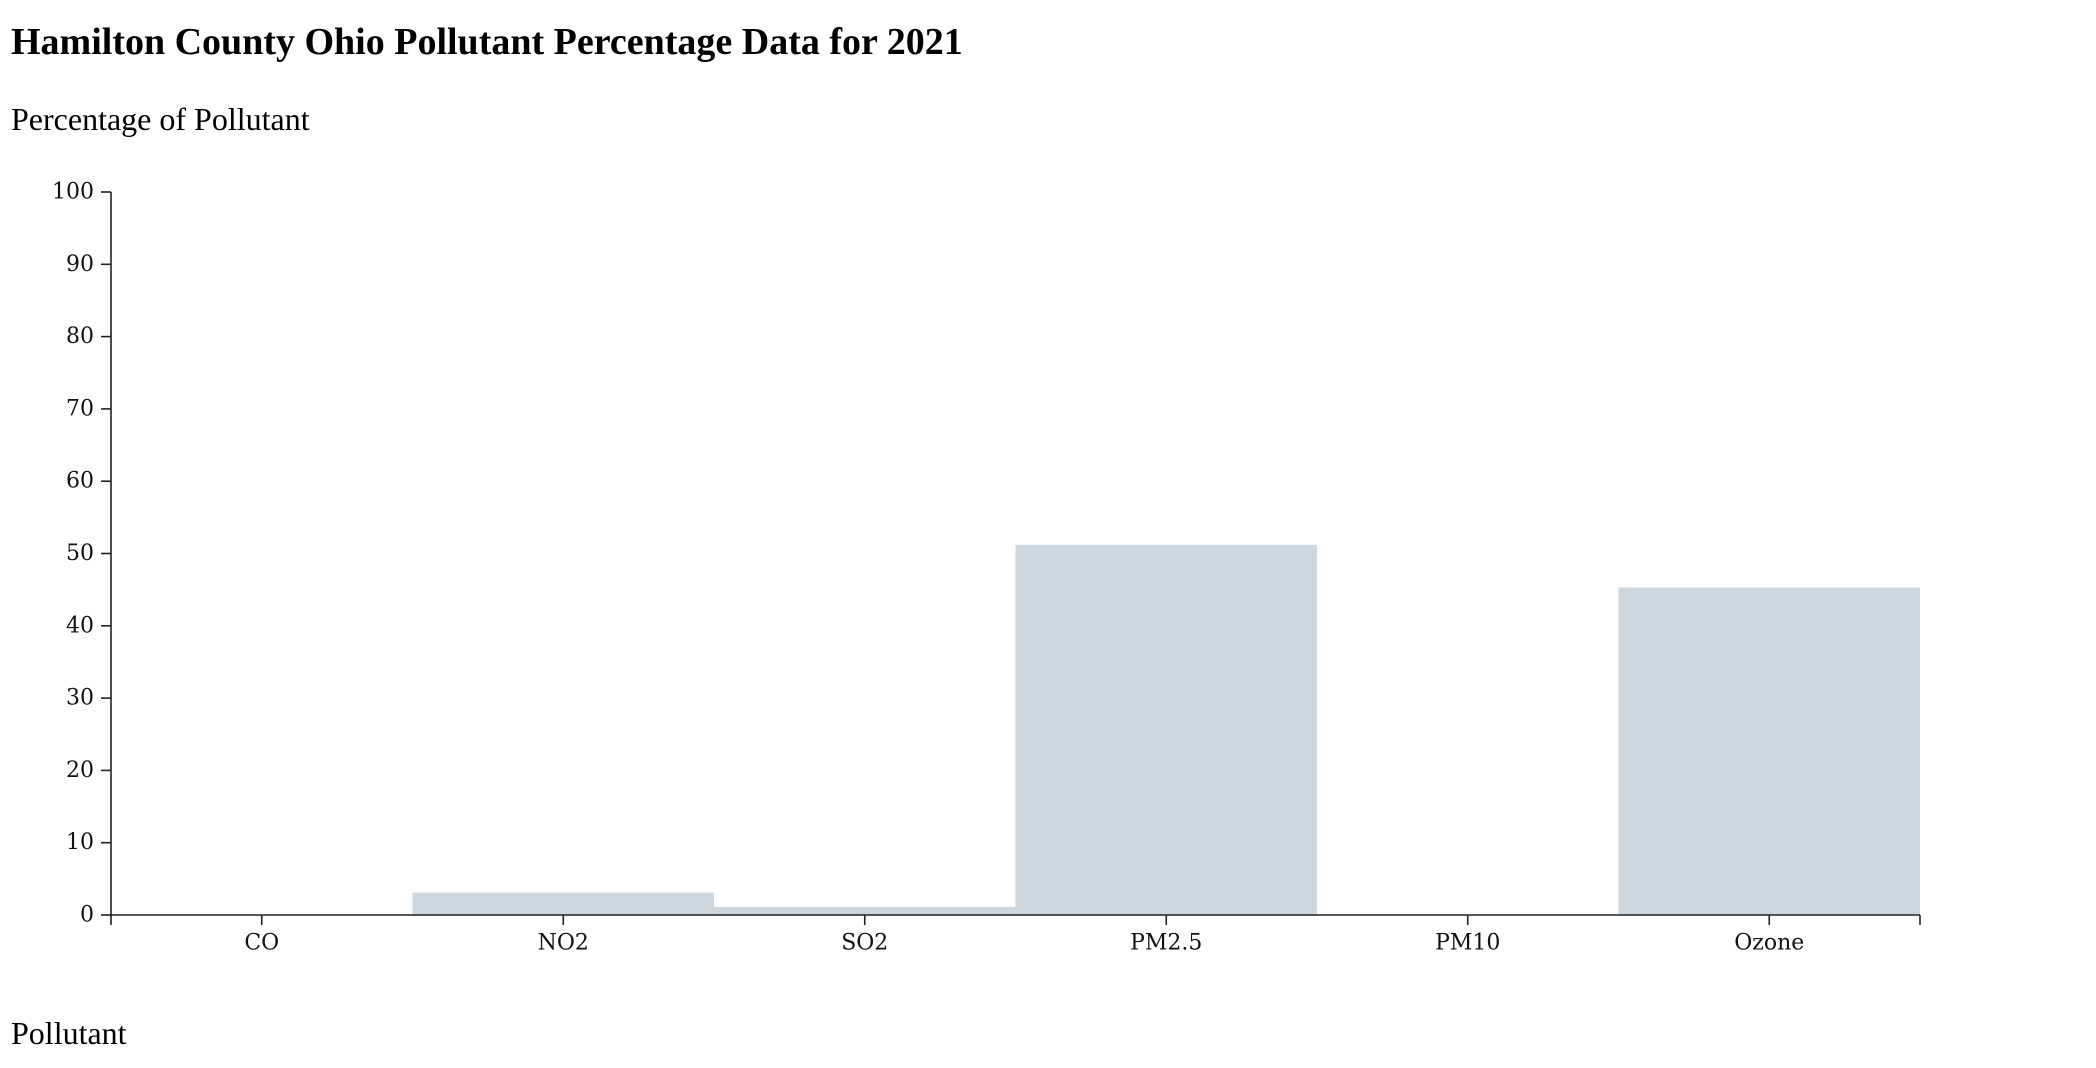  What do you see at coordinates (160, 119) in the screenshot?
I see `y-axis-title: Percentage of Pollutant` at bounding box center [160, 119].